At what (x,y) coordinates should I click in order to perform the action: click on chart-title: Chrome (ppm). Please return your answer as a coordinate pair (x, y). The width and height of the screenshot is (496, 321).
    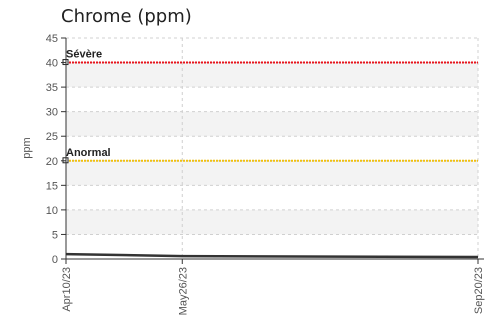
    Looking at the image, I should click on (126, 16).